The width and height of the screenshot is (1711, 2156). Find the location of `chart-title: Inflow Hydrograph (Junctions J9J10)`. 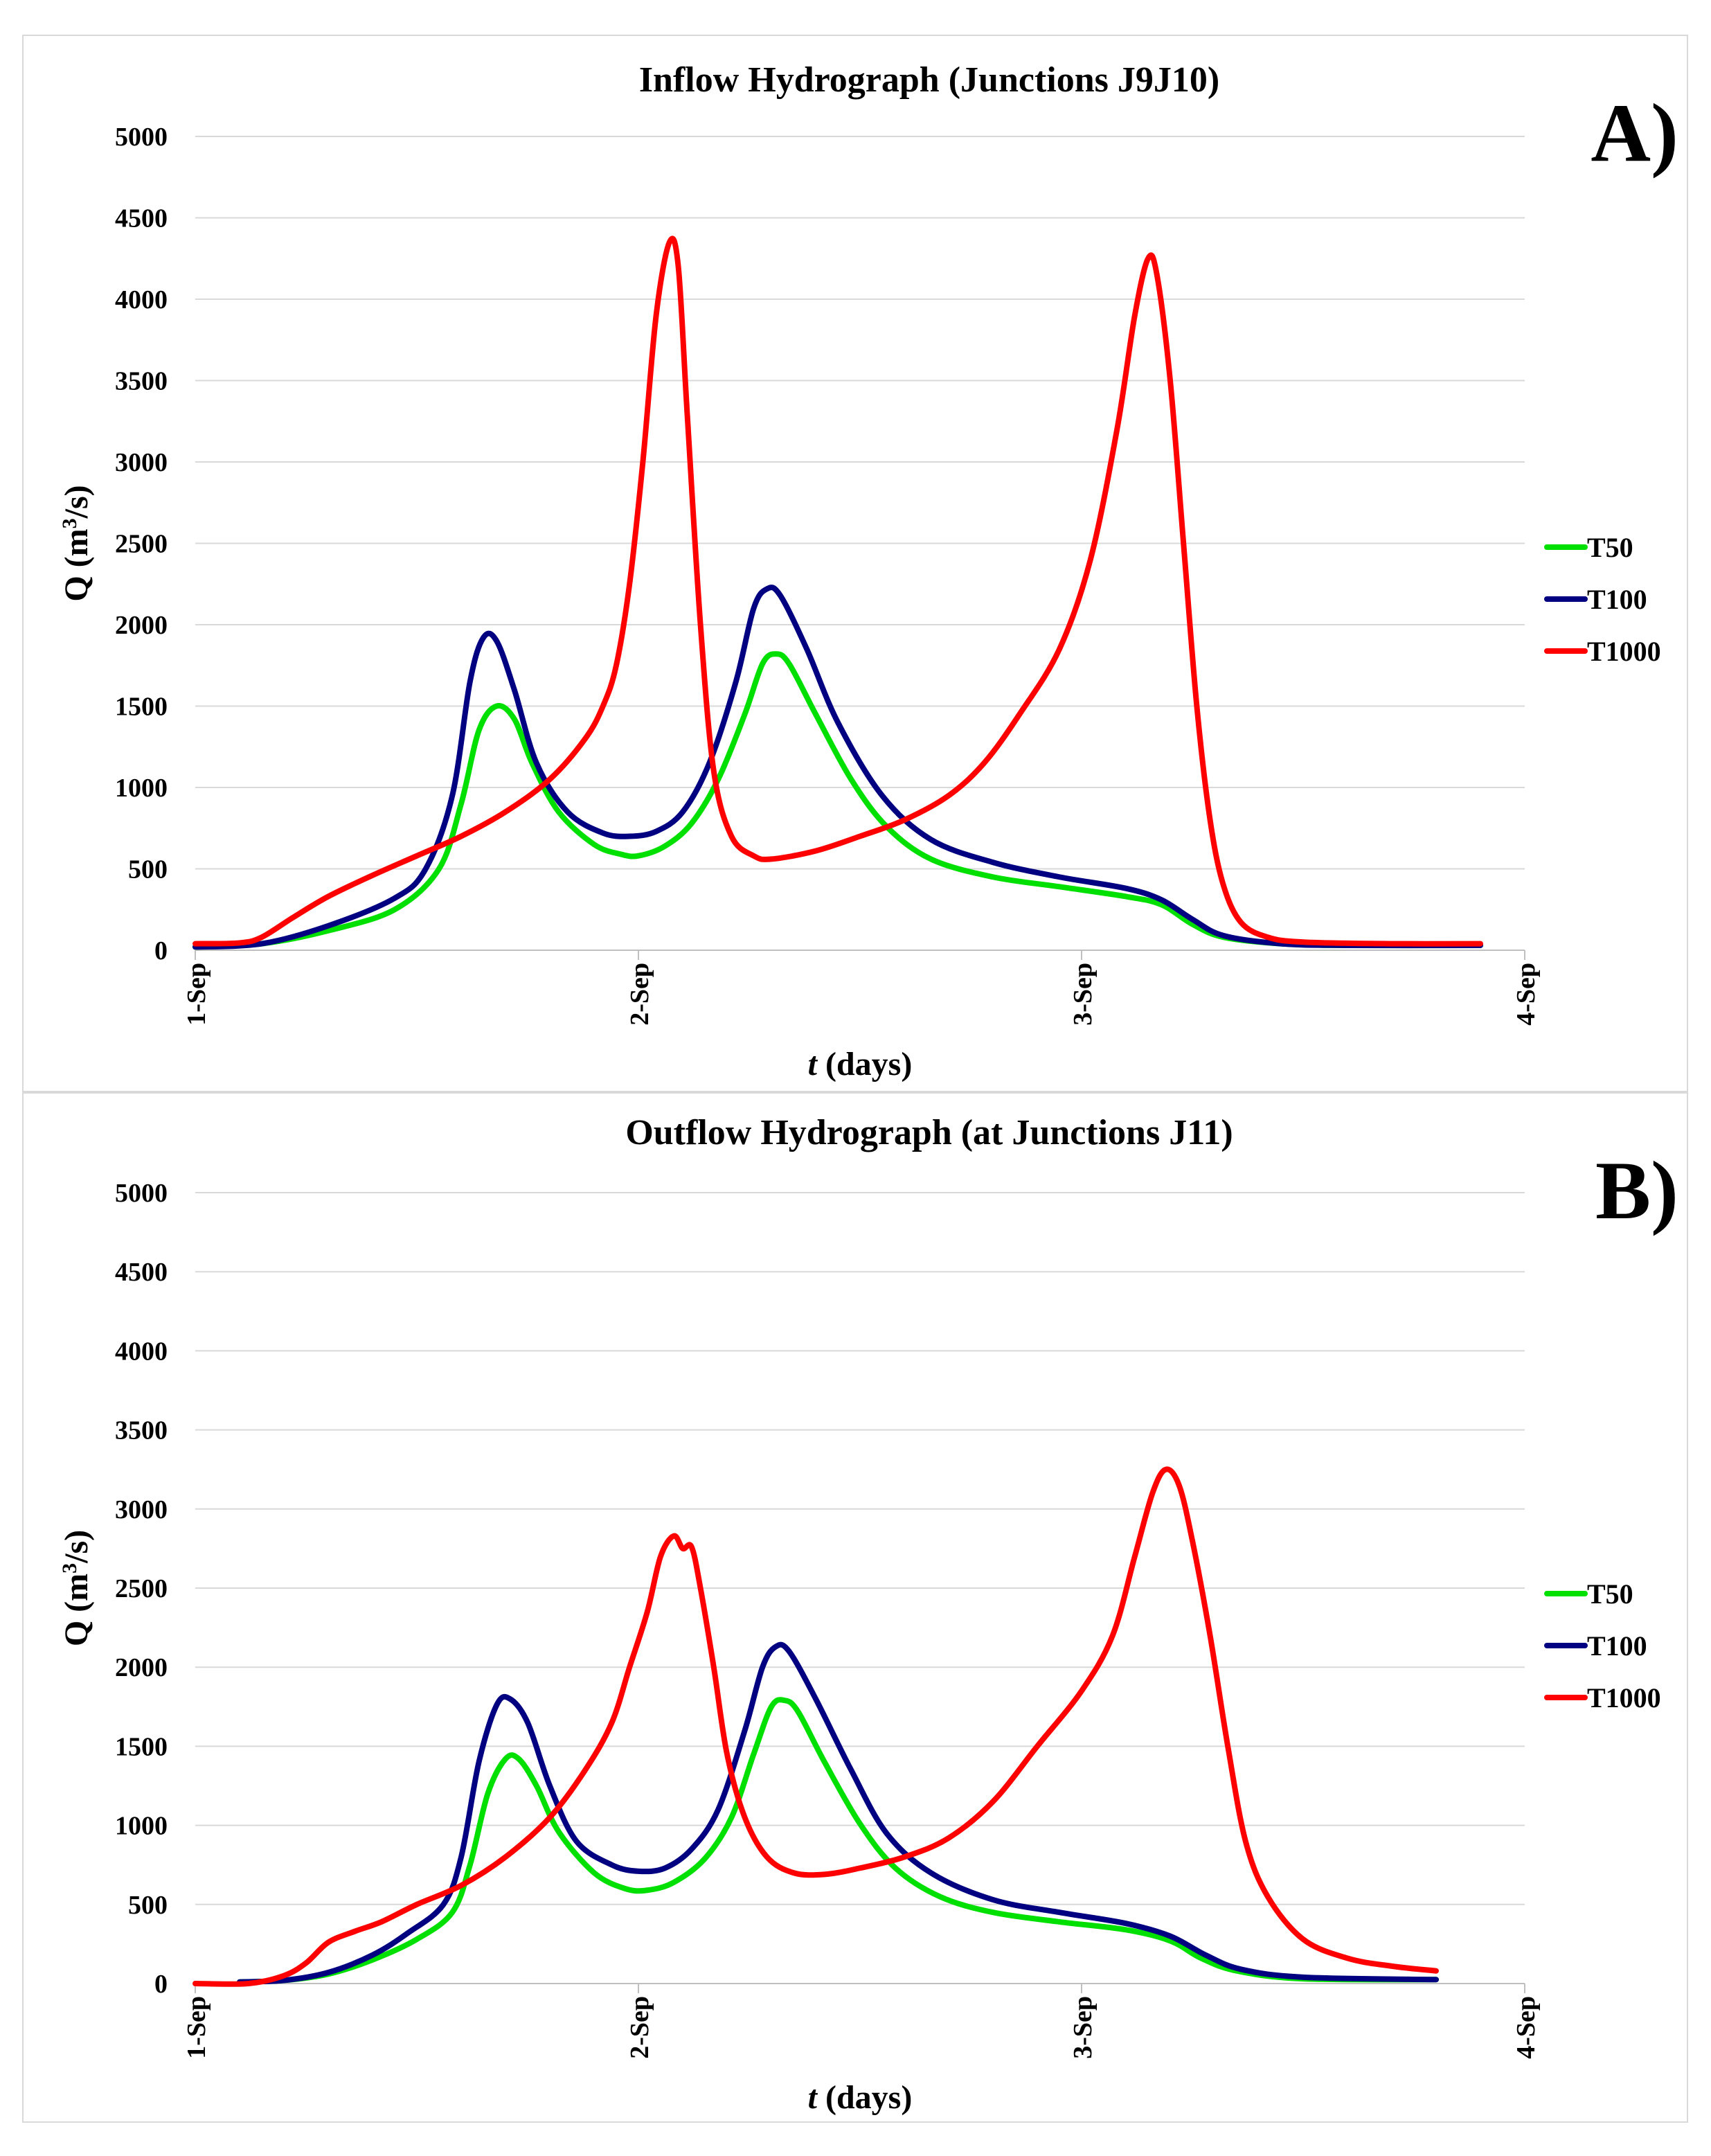

chart-title: Inflow Hydrograph (Junctions J9J10) is located at coordinates (929, 80).